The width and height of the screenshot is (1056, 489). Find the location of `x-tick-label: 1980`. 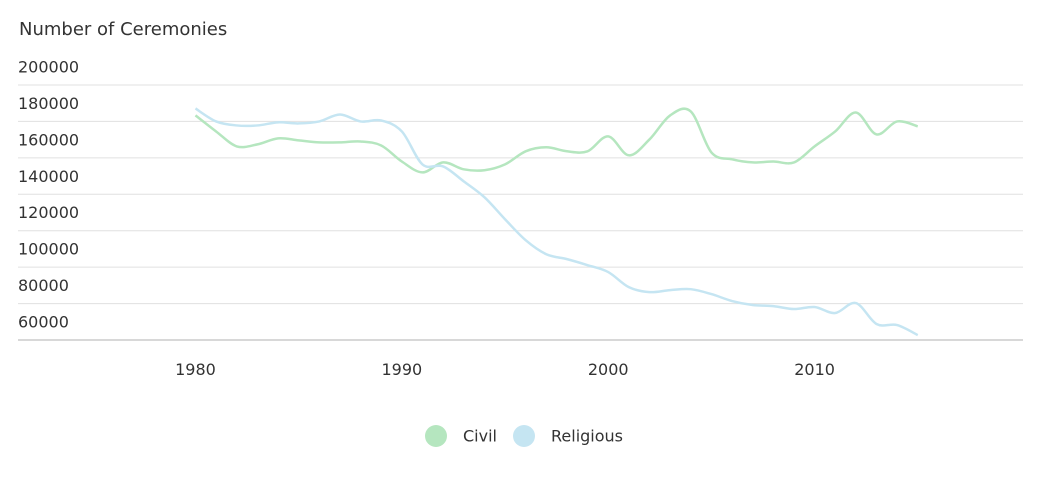

x-tick-label: 1980 is located at coordinates (195, 369).